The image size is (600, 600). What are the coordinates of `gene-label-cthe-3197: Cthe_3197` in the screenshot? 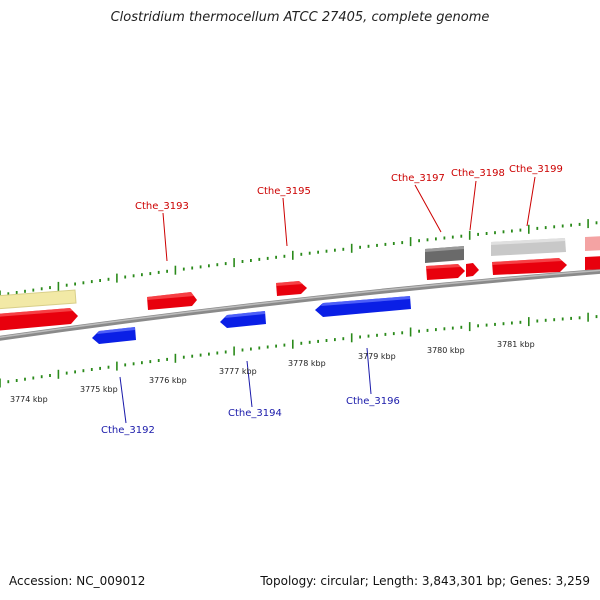 It's located at (418, 178).